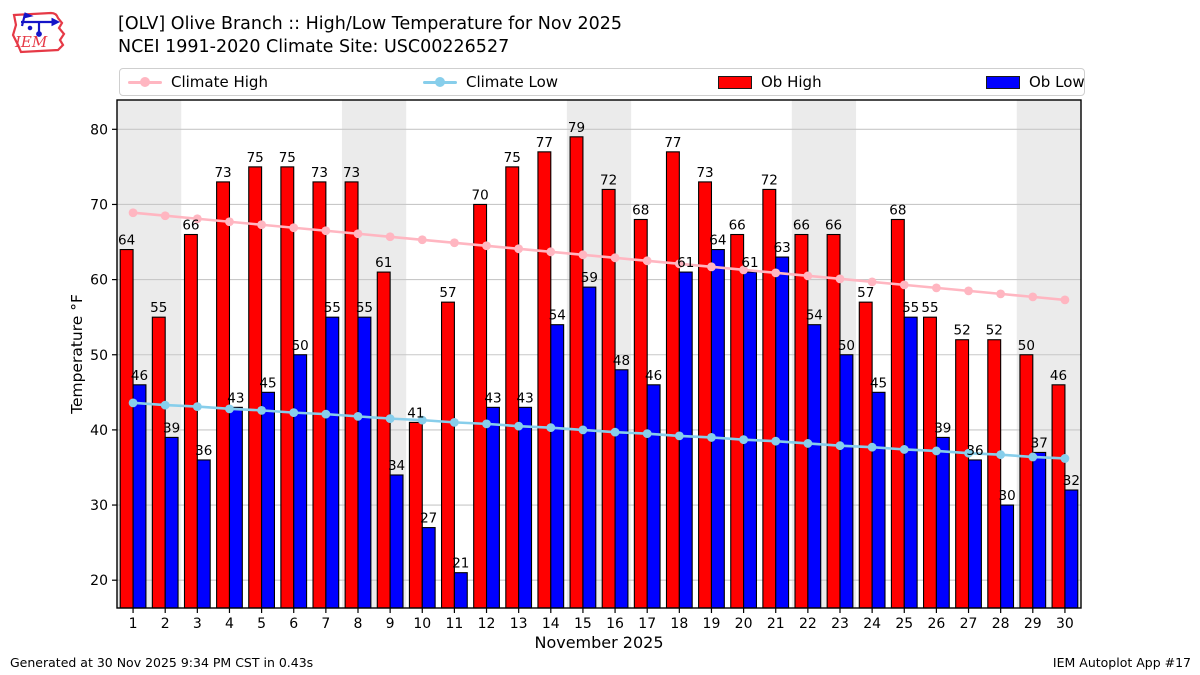 The height and width of the screenshot is (675, 1200). I want to click on x-tick-label: 23, so click(840, 624).